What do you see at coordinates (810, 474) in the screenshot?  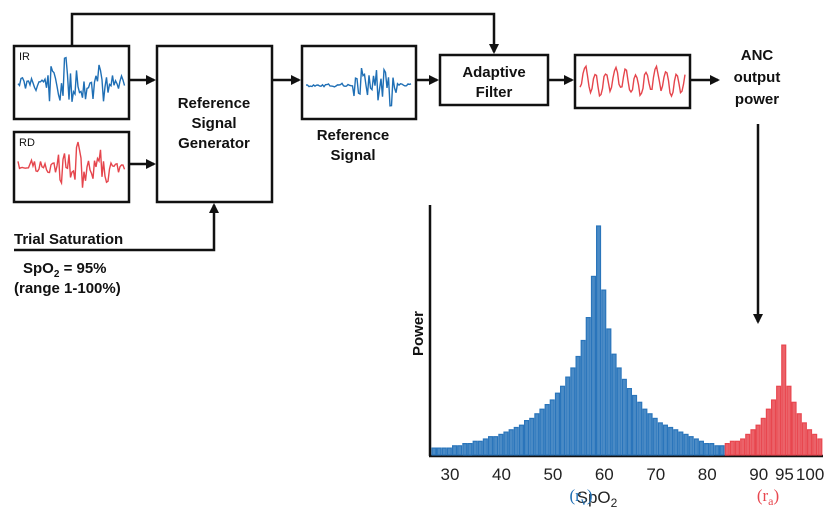 I see `x-tick-label: 100` at bounding box center [810, 474].